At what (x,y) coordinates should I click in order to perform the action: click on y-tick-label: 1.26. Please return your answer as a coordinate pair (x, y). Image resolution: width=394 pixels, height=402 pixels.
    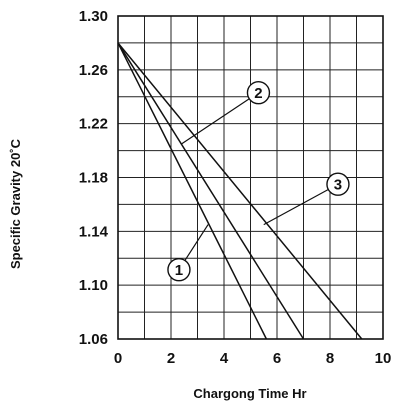
    Looking at the image, I should click on (93, 70).